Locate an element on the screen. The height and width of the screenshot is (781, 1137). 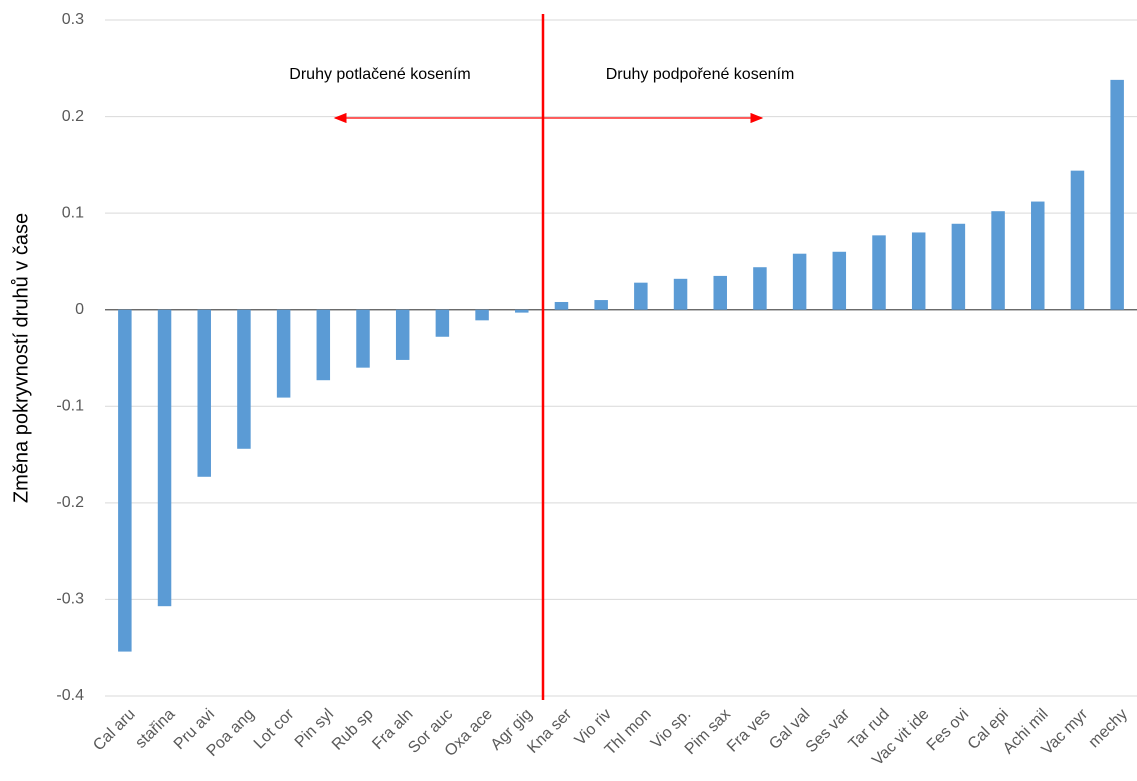
x-tick-label: Lot cor is located at coordinates (274, 728).